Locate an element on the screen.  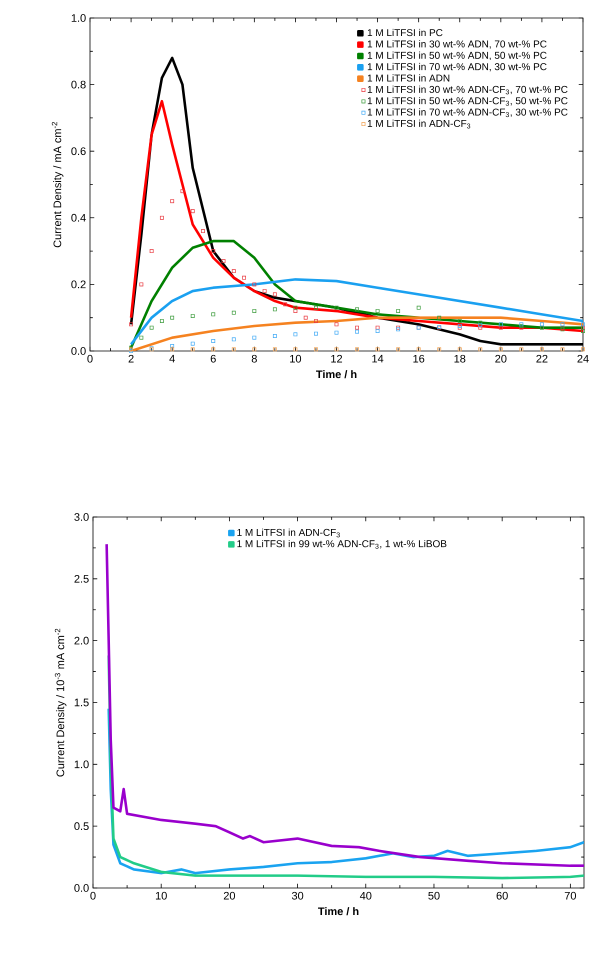
x-tick-label: 60 is located at coordinates (502, 896).